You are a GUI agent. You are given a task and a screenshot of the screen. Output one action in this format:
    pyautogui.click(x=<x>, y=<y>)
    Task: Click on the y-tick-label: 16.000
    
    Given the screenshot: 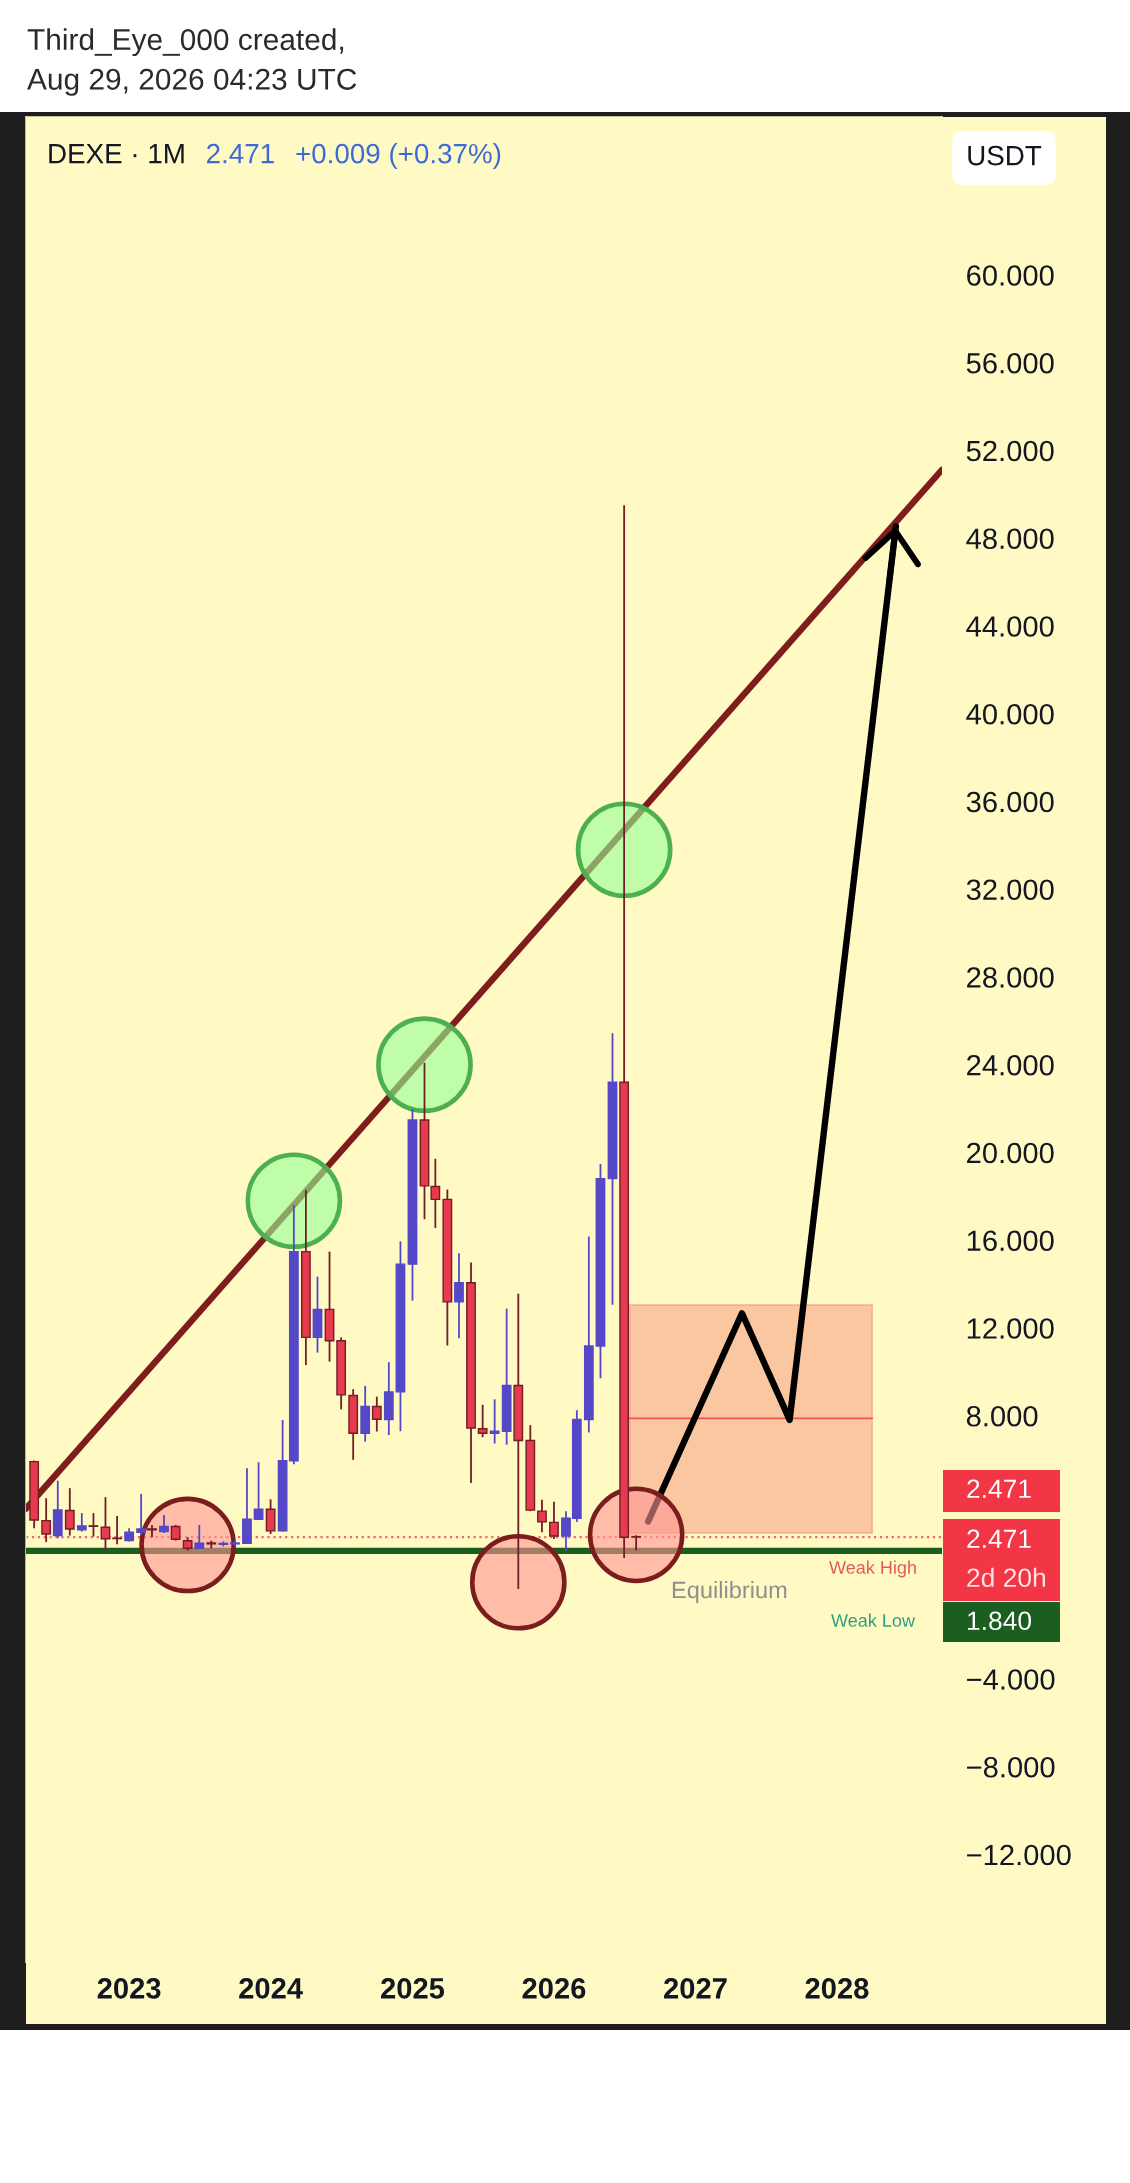 What is the action you would take?
    pyautogui.click(x=1010, y=1241)
    